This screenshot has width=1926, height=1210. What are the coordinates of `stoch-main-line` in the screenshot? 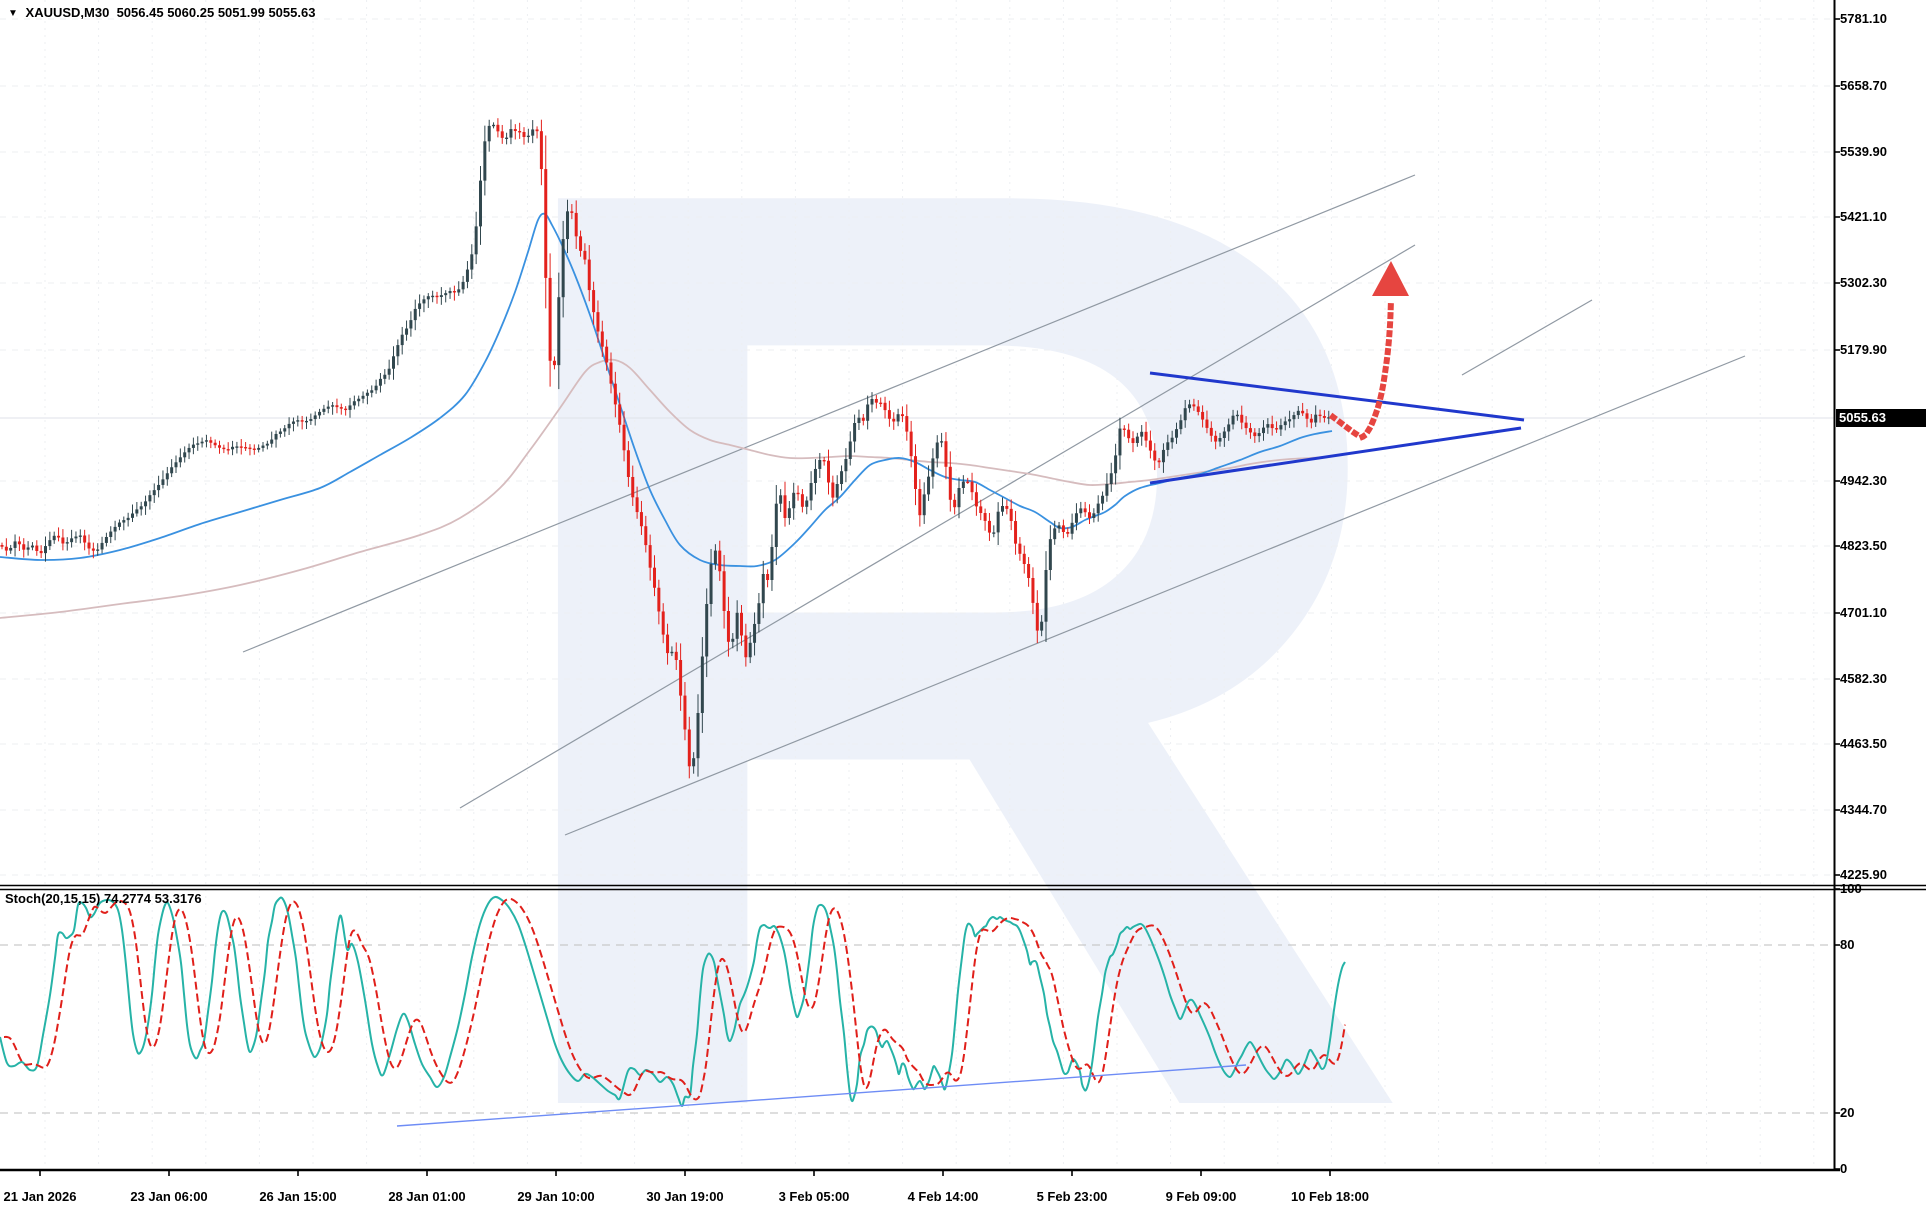 It's located at (673, 1001).